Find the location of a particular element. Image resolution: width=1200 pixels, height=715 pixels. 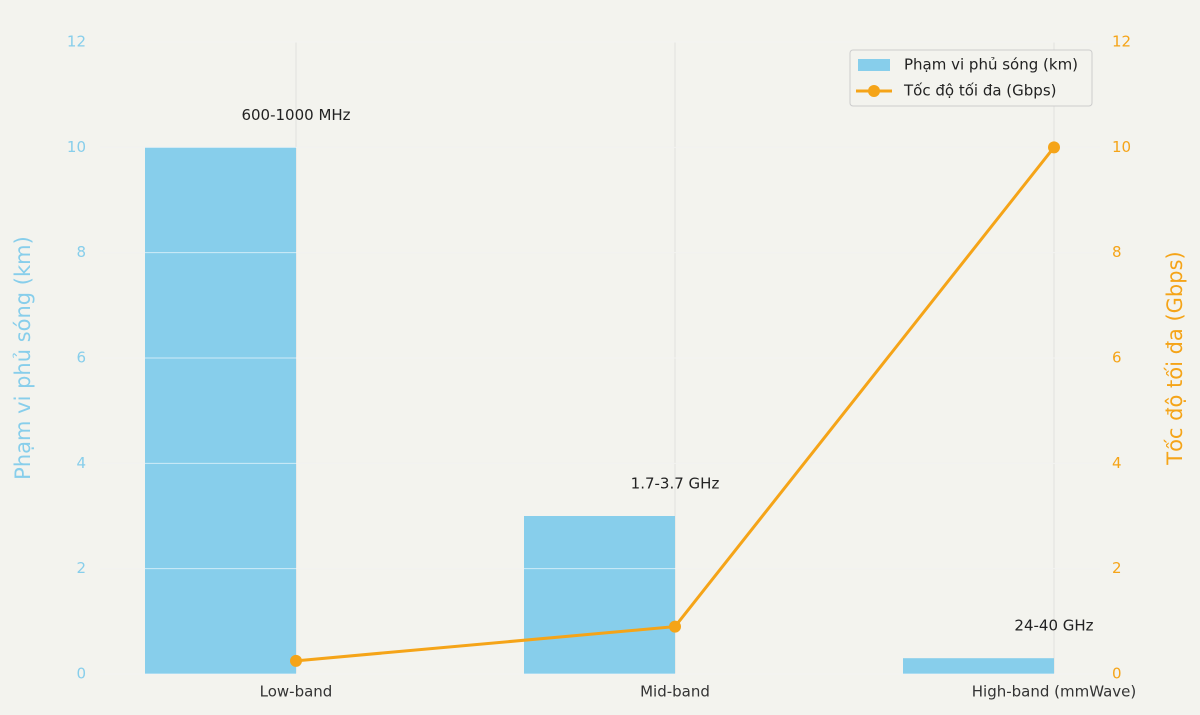

legend-box is located at coordinates (971, 78).